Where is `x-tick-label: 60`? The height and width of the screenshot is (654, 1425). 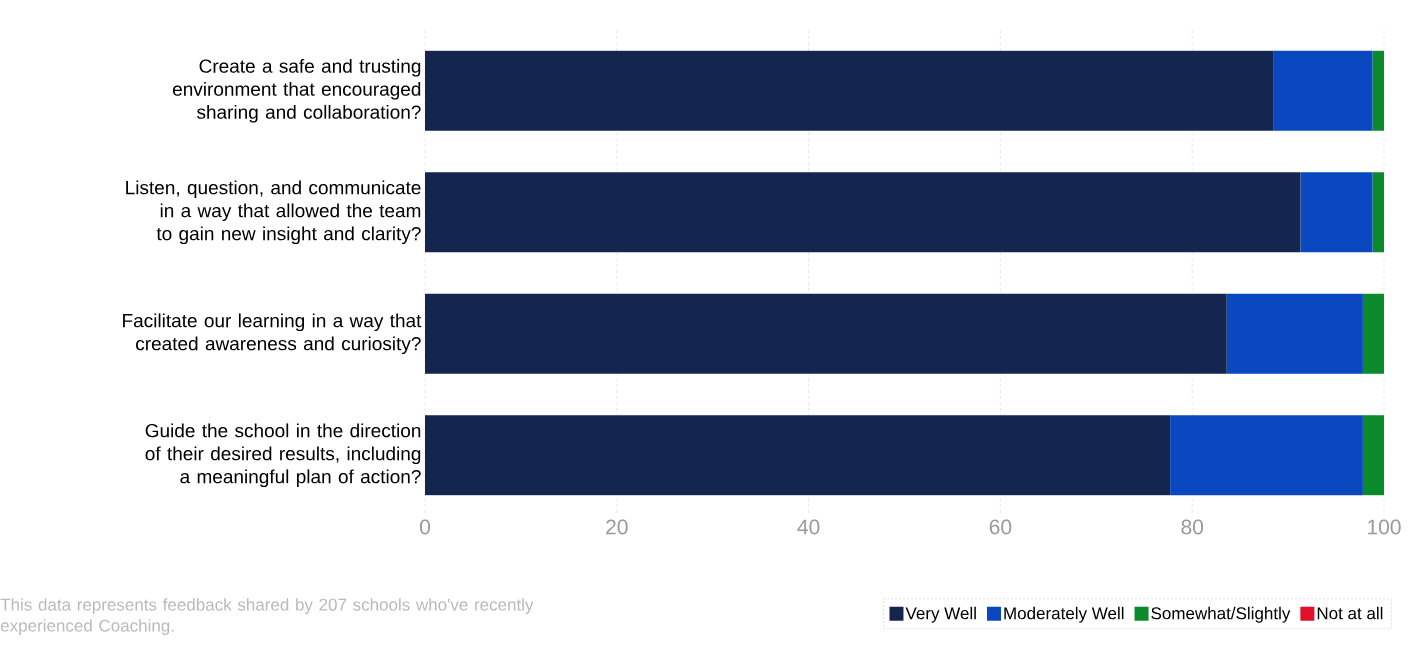
x-tick-label: 60 is located at coordinates (1000, 527).